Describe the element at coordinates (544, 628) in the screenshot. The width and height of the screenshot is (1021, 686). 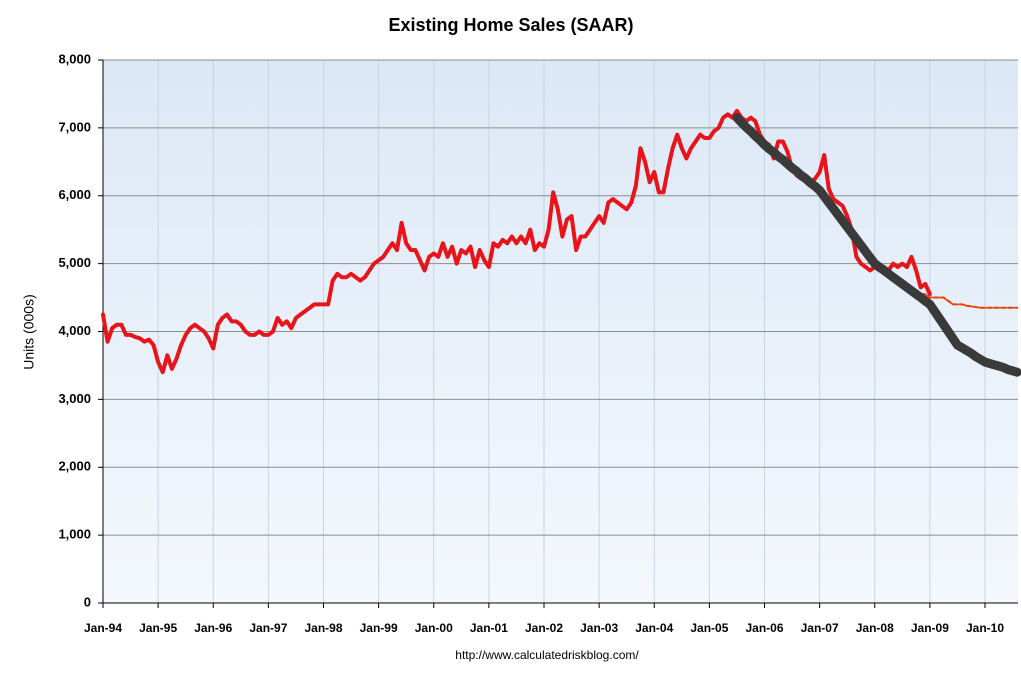
I see `x-tick-label: Jan-02` at that location.